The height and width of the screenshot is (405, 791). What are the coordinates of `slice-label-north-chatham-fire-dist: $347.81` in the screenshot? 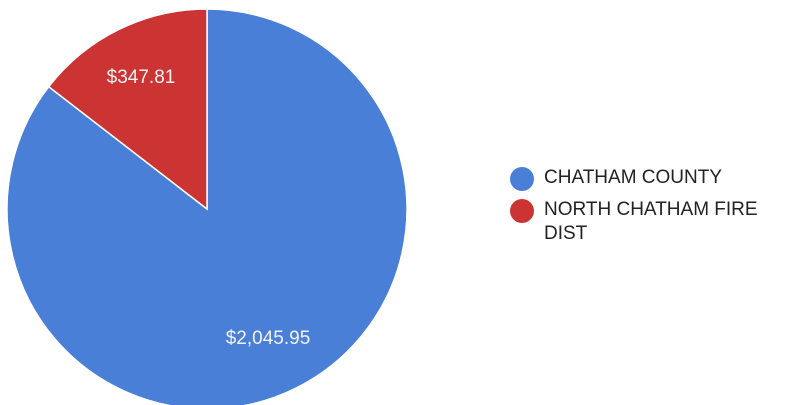 It's located at (141, 77).